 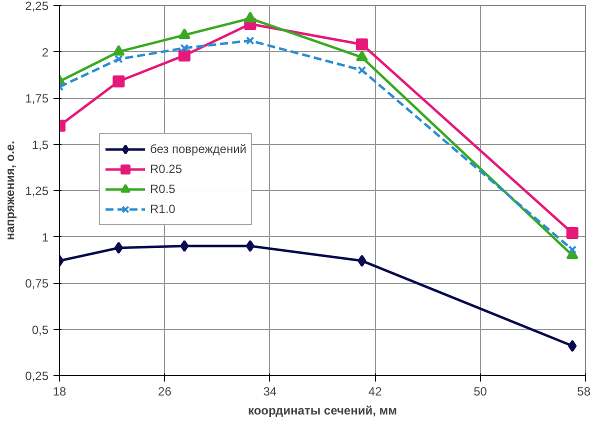 I want to click on y-tick-label: 2,25, so click(x=37, y=6).